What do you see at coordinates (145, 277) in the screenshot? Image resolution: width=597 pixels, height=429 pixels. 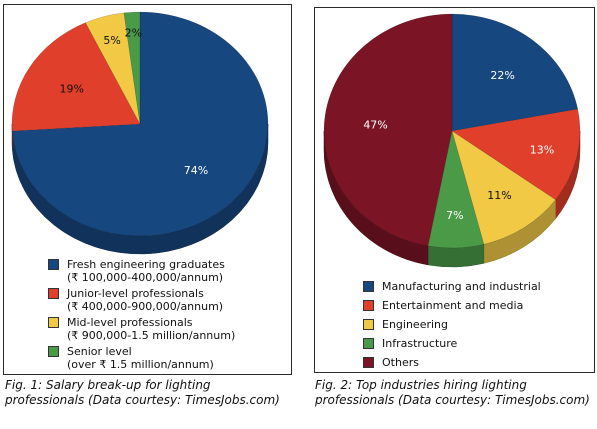 I see `legend-sublabel: (₹ 100,000-400,000/annum)` at bounding box center [145, 277].